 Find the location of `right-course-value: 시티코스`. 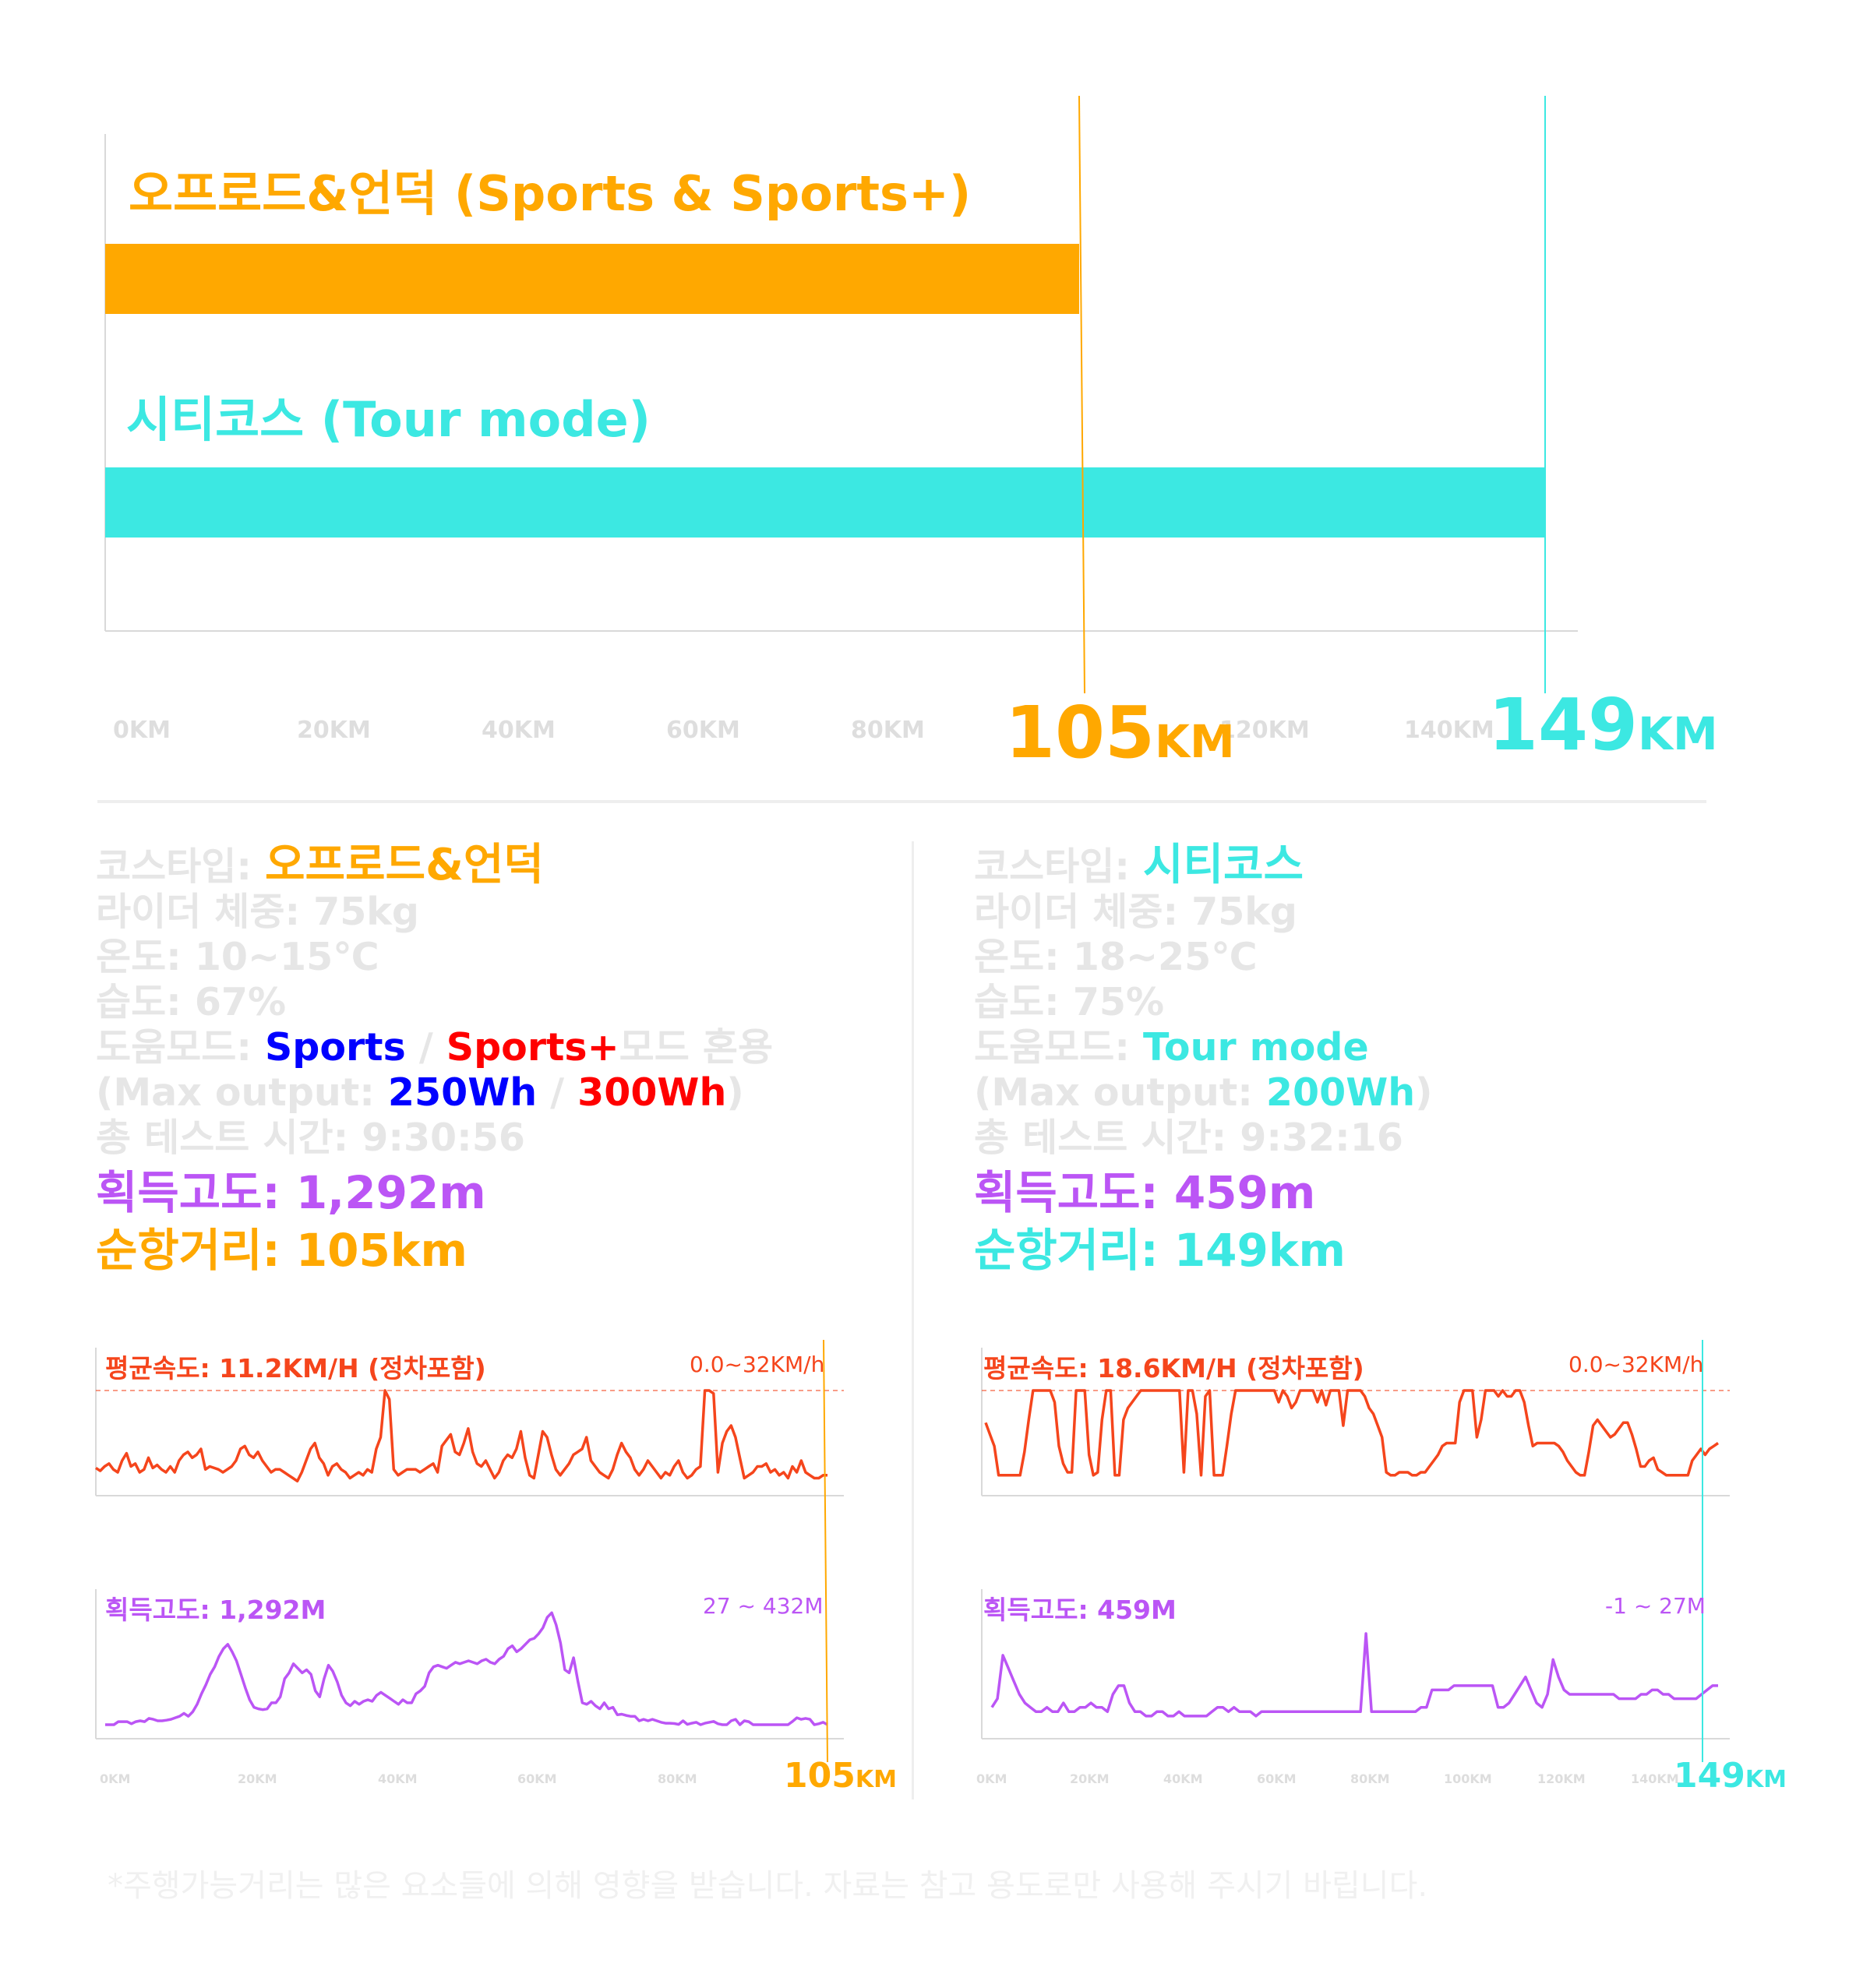

right-course-value: 시티코스 is located at coordinates (1223, 865).